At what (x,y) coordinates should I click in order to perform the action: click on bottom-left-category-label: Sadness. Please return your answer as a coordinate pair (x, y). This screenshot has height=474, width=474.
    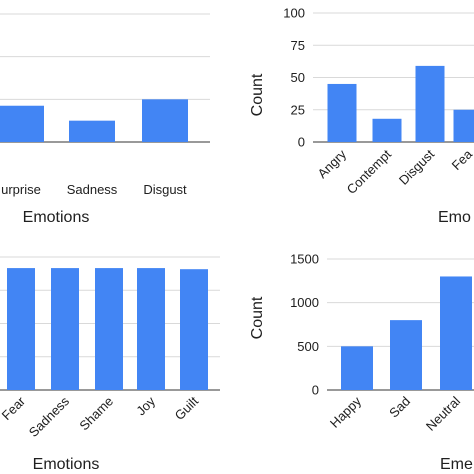
    Looking at the image, I should click on (49, 416).